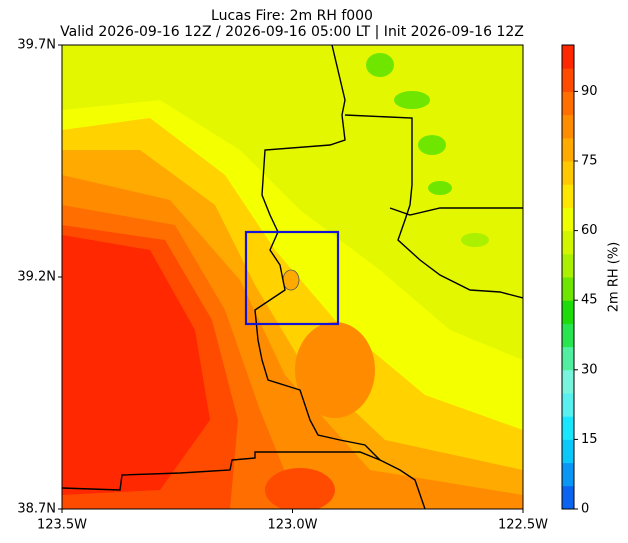 The image size is (628, 543). What do you see at coordinates (589, 91) in the screenshot?
I see `colorbar-tick-label: 90` at bounding box center [589, 91].